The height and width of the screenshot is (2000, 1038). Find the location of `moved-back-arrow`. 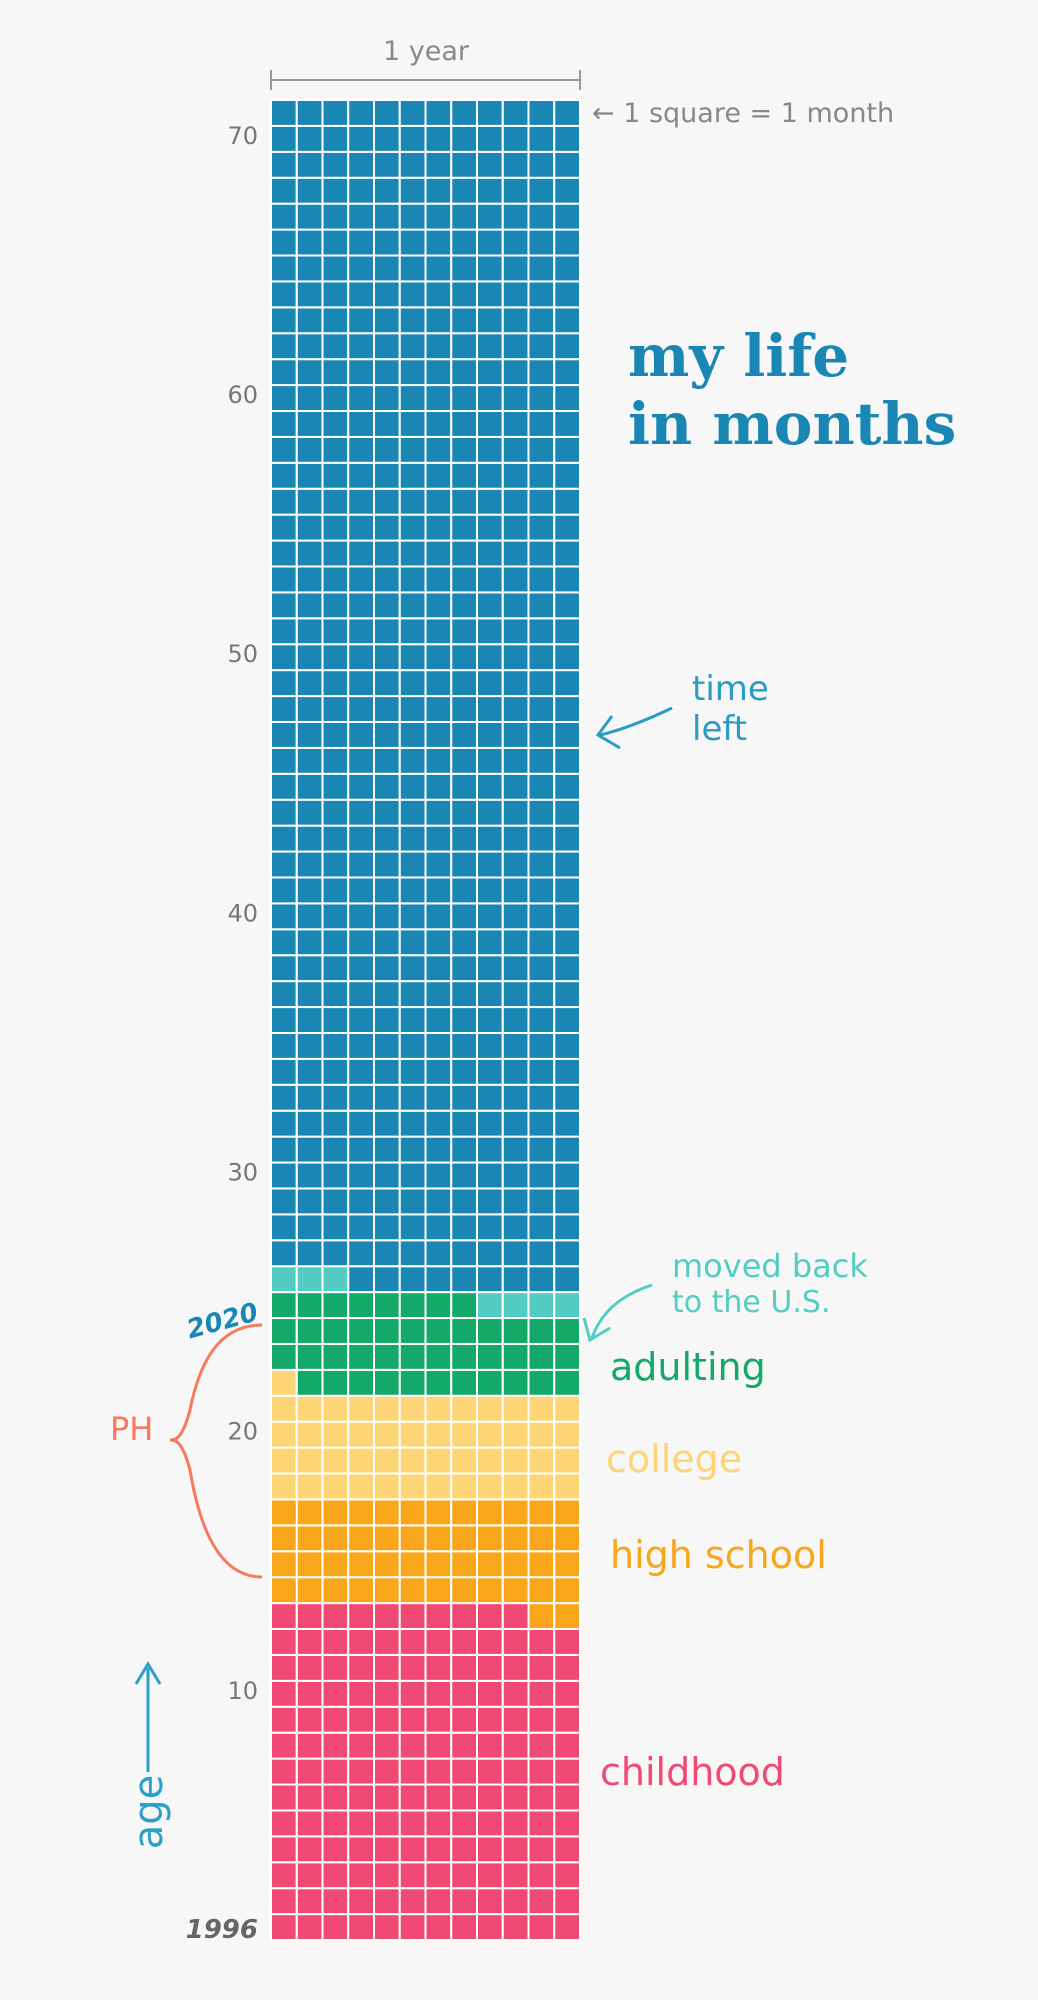

moved-back-arrow is located at coordinates (621, 1311).